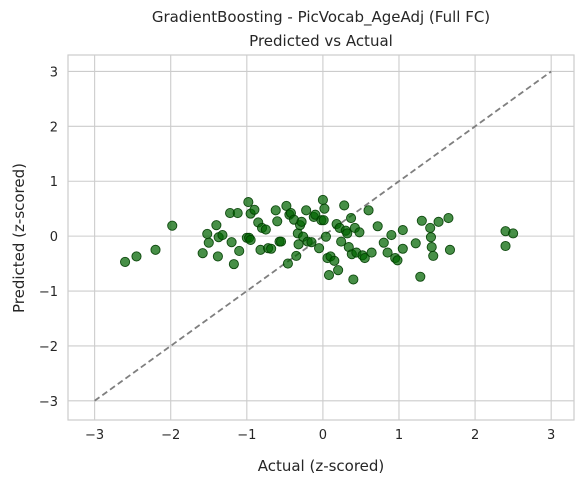 Image resolution: width=584 pixels, height=484 pixels. Describe the element at coordinates (48, 292) in the screenshot. I see `y-tick-label: −1` at that location.